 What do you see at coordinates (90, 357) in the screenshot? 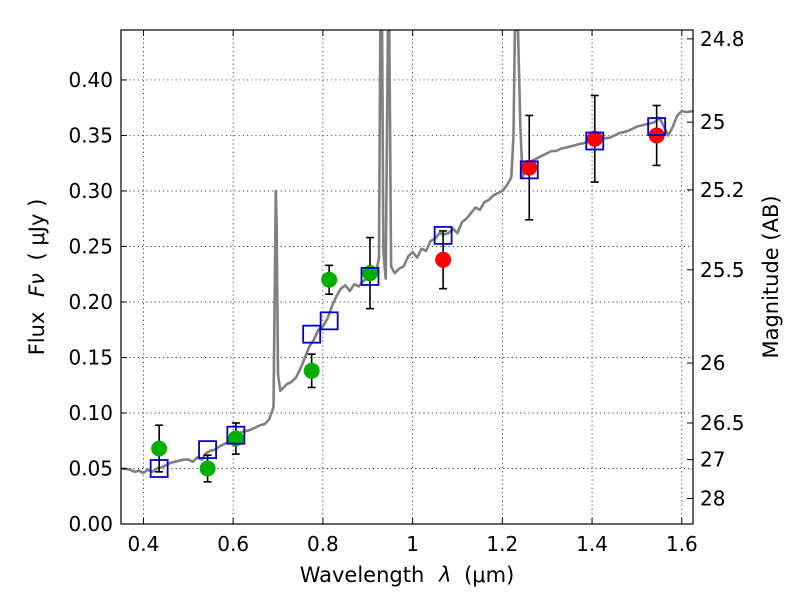
I see `y-tick-label: 0.15` at bounding box center [90, 357].